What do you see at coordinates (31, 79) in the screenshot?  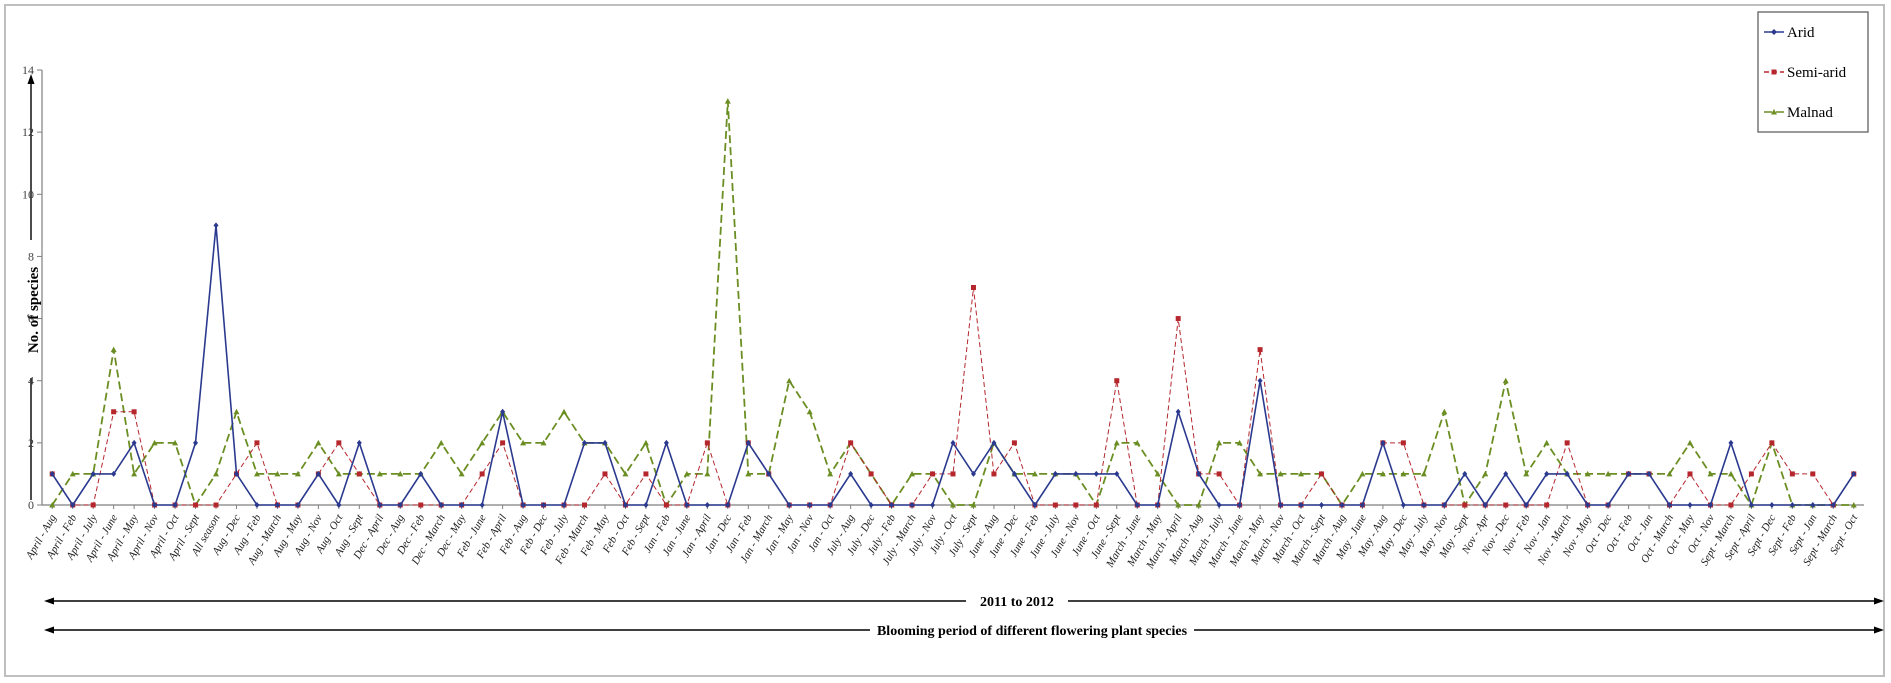 I see `y-axis-title-arrowhead` at bounding box center [31, 79].